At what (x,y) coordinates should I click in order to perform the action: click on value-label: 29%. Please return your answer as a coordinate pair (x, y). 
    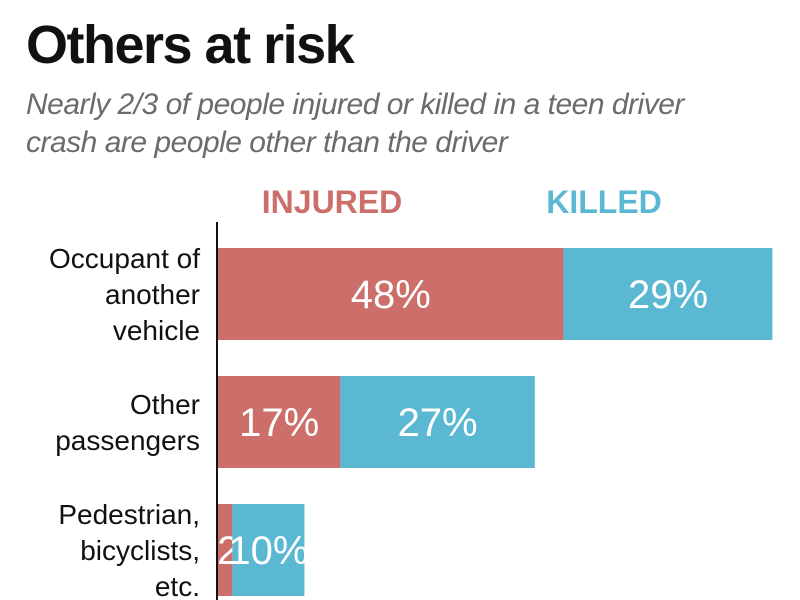
    Looking at the image, I should click on (668, 295).